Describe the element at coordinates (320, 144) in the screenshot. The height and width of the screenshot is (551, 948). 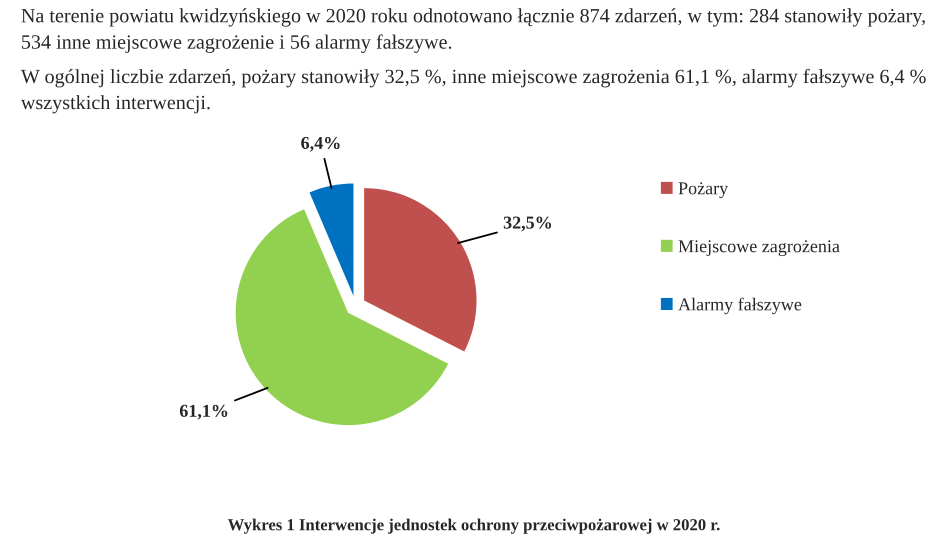
I see `data-label: 6,4%` at that location.